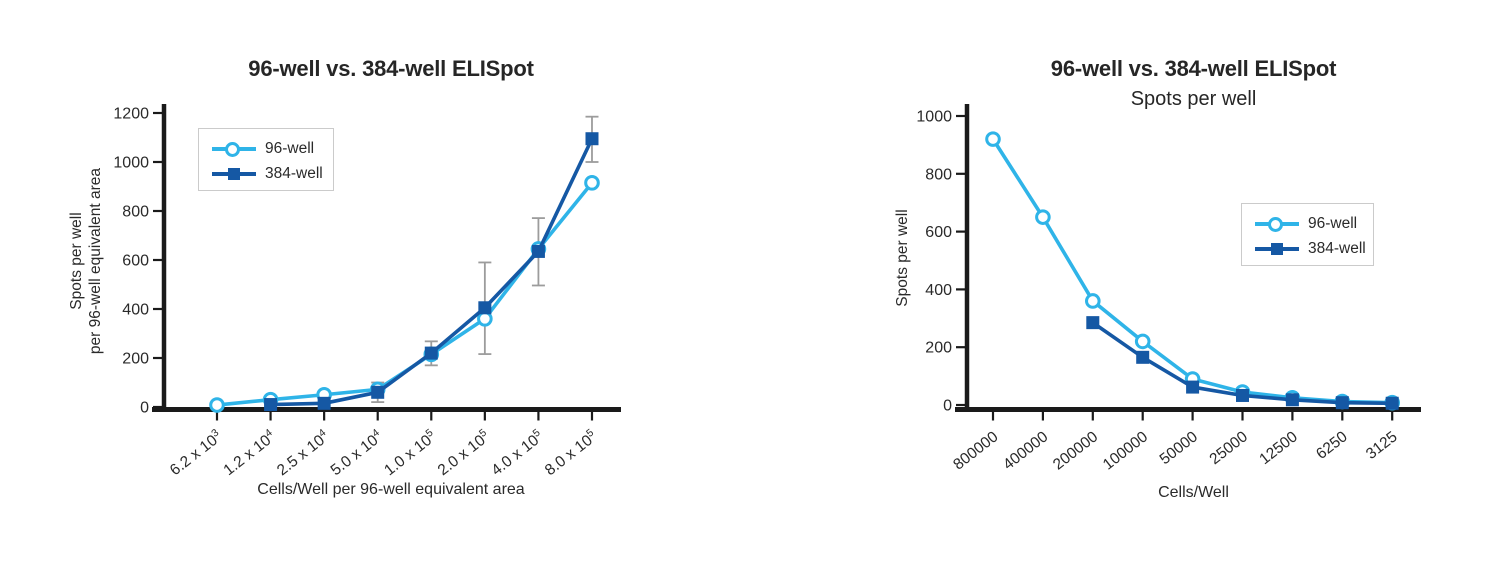 The width and height of the screenshot is (1500, 564). What do you see at coordinates (410, 453) in the screenshot?
I see `x-tick-label: 1.0 x 105` at bounding box center [410, 453].